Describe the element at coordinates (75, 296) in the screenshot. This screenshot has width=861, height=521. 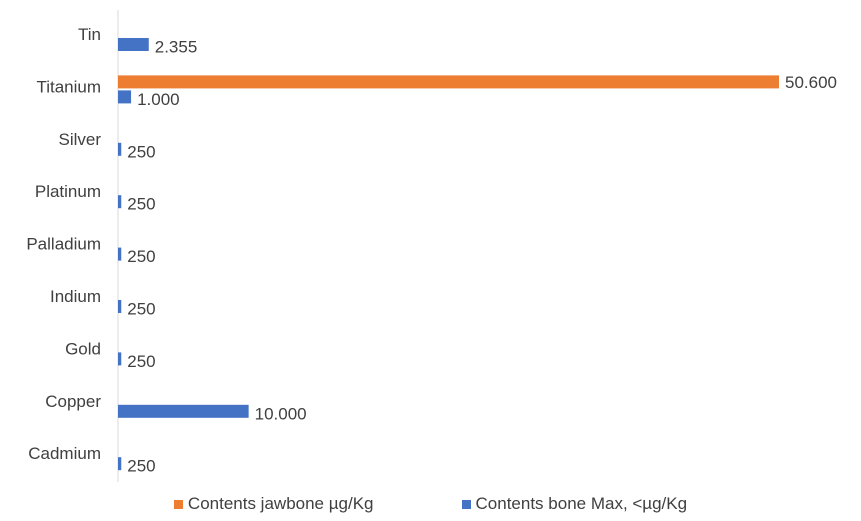
I see `category-label-indium: Indium` at that location.